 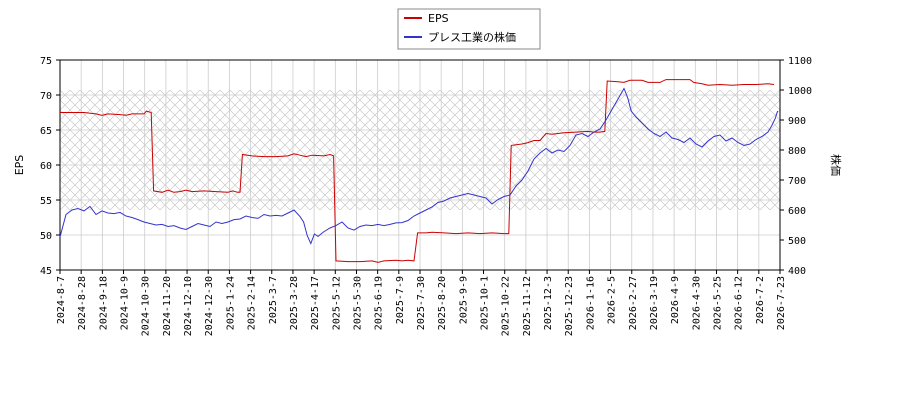 I want to click on legend-eps-label: EPS, so click(x=438, y=18).